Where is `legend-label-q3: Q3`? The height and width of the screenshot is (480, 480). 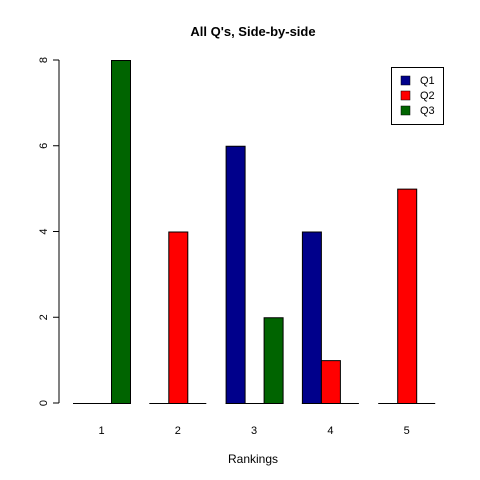 legend-label-q3: Q3 is located at coordinates (427, 111).